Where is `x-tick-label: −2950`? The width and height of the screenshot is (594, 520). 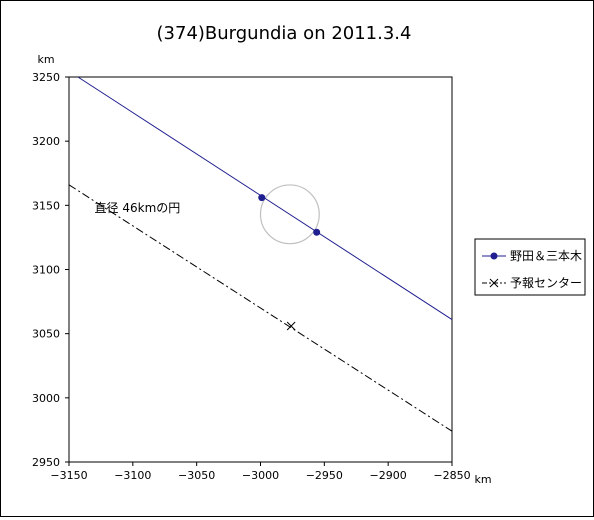
x-tick-label: −2950 is located at coordinates (324, 475).